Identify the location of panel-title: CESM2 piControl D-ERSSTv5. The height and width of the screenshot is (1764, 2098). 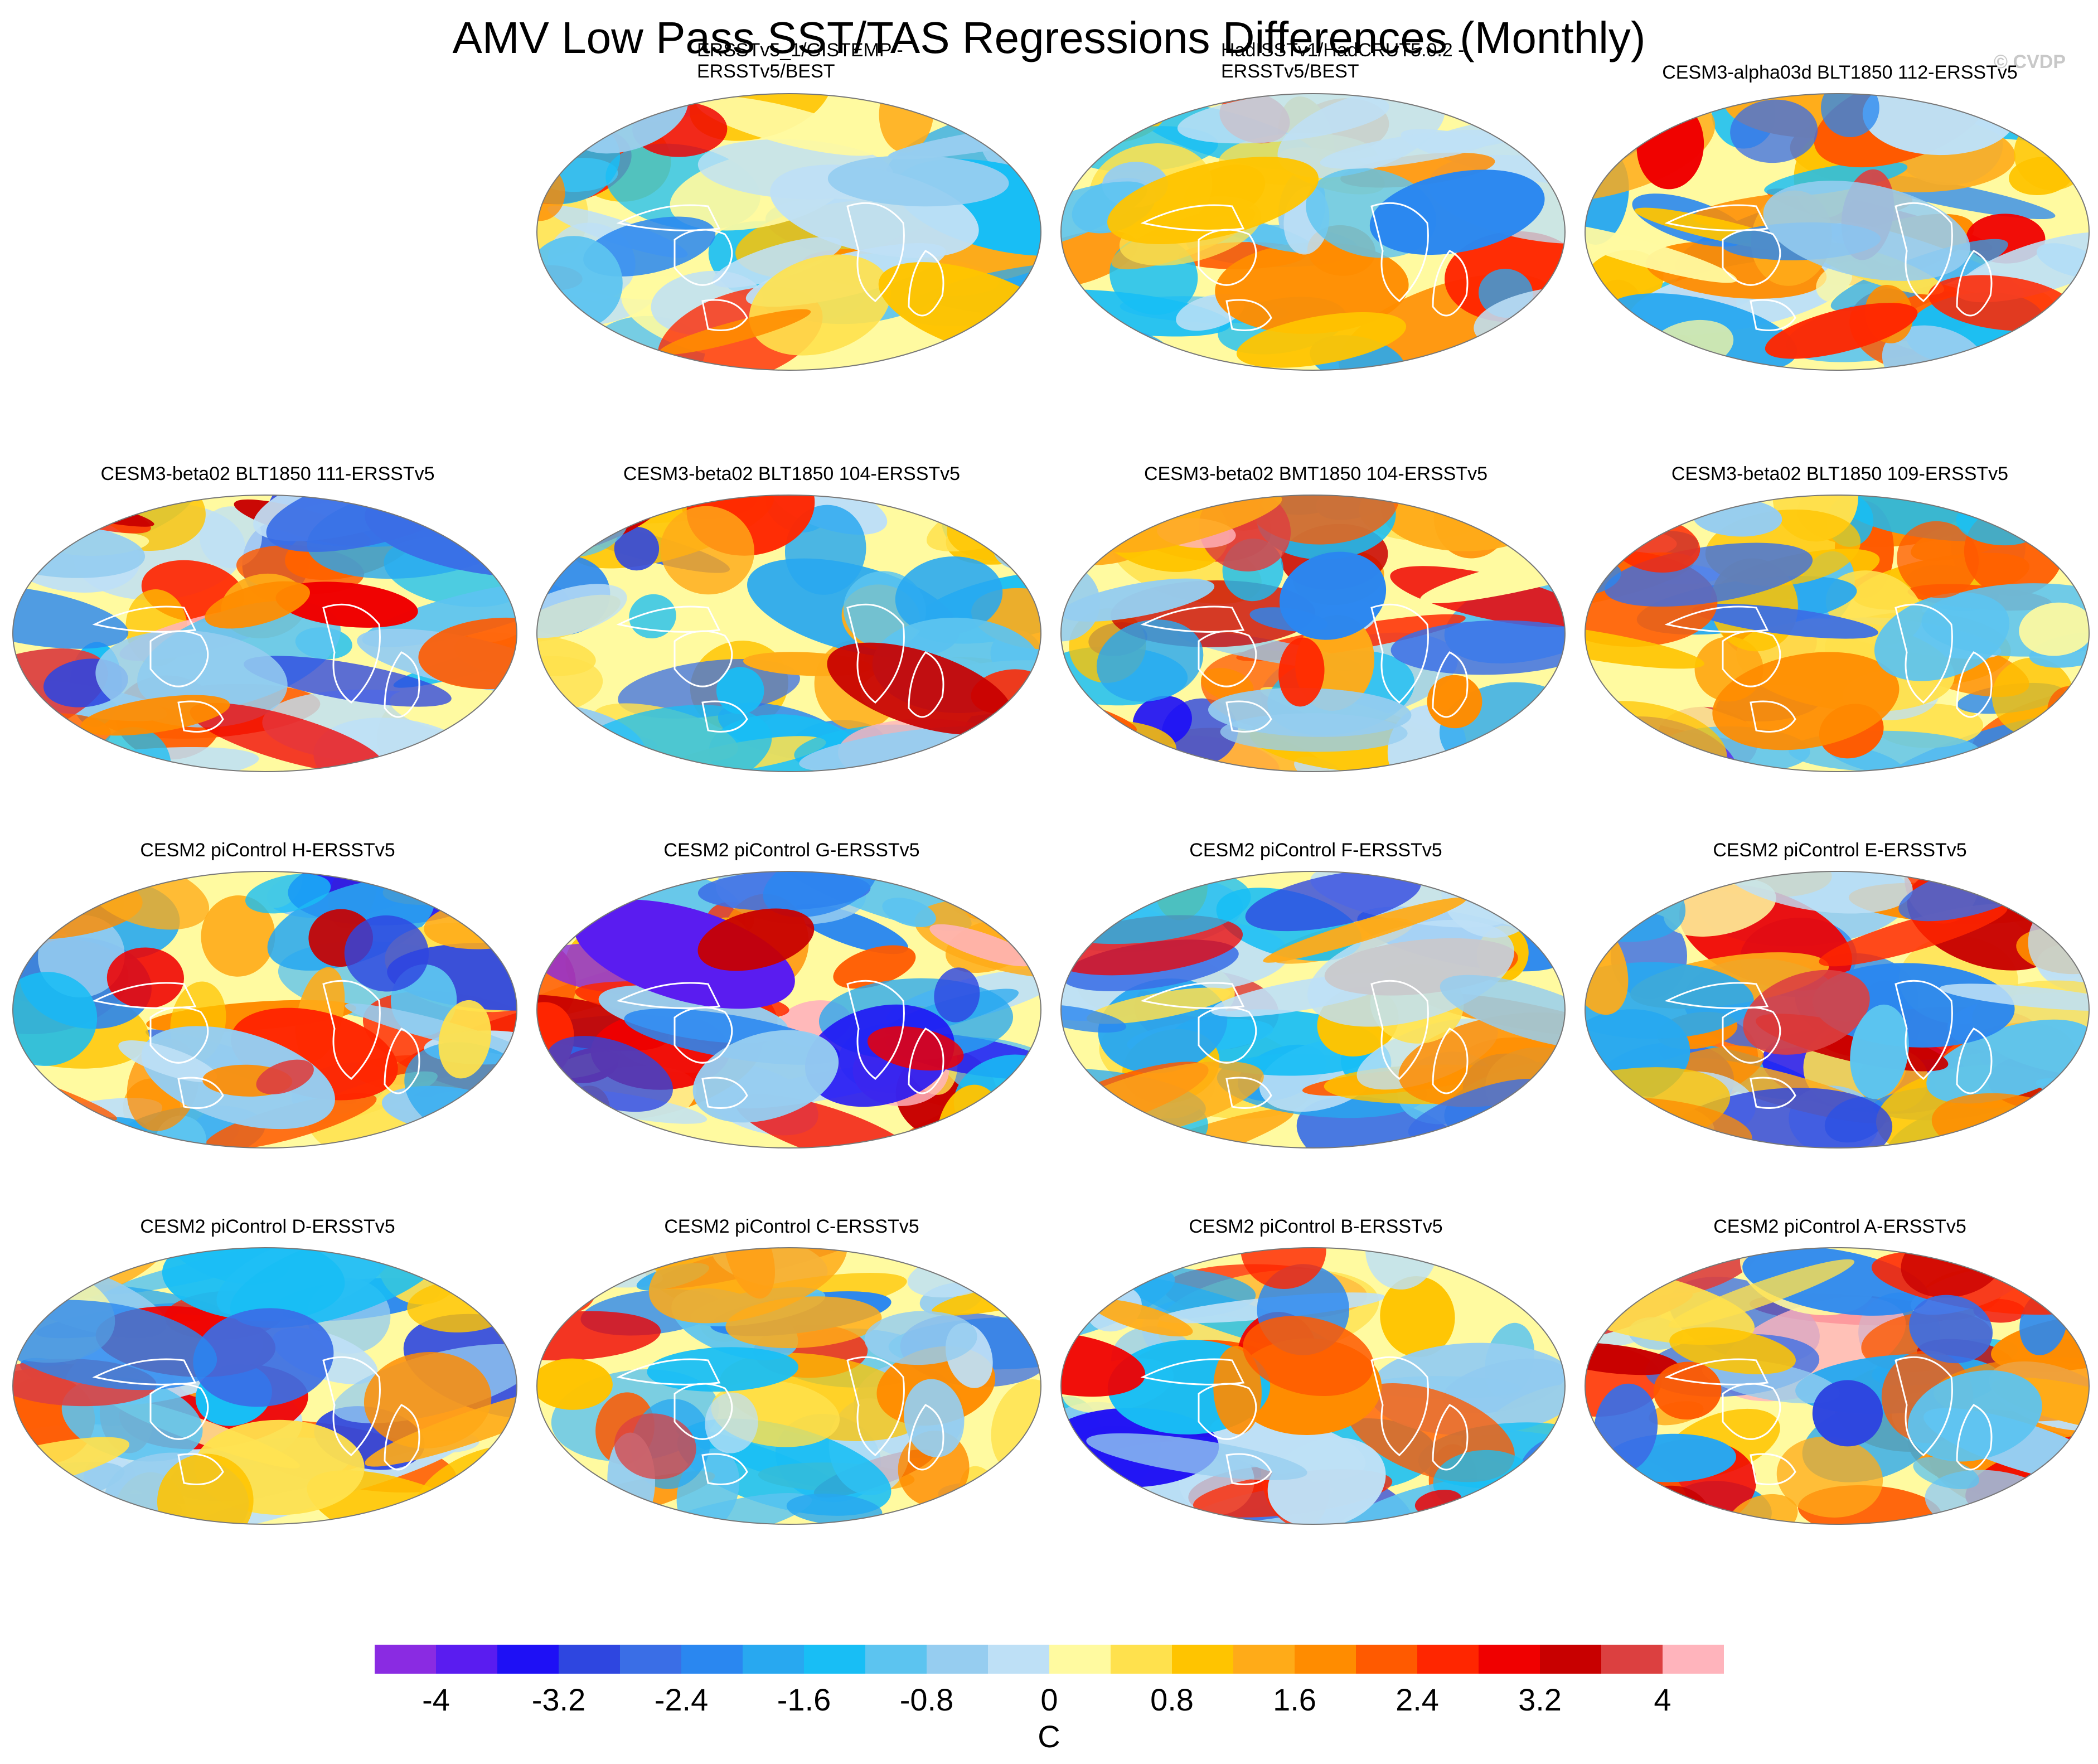
(267, 1226).